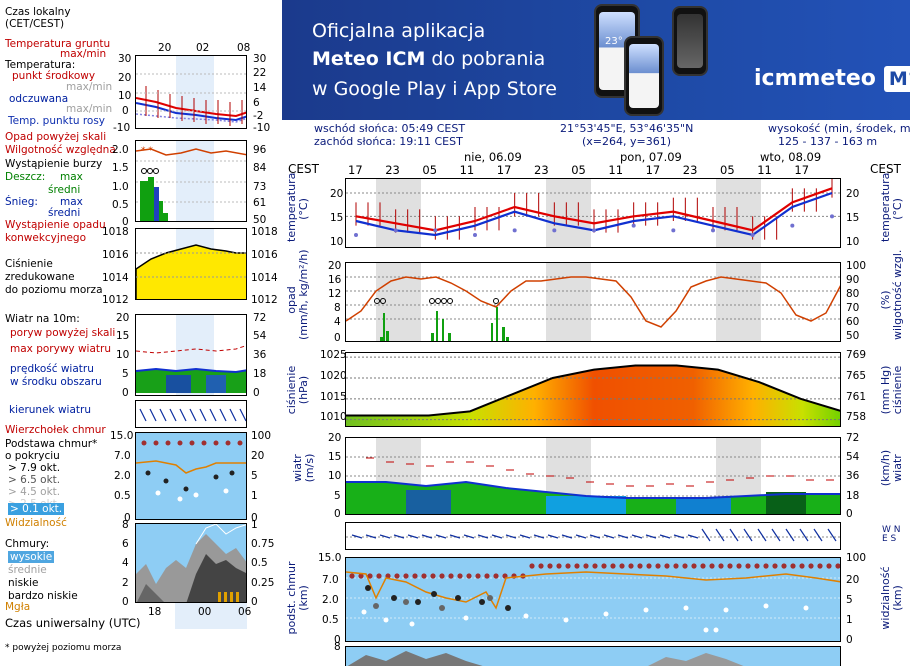 The height and width of the screenshot is (666, 910). I want to click on legend-temp-panel, so click(191, 92).